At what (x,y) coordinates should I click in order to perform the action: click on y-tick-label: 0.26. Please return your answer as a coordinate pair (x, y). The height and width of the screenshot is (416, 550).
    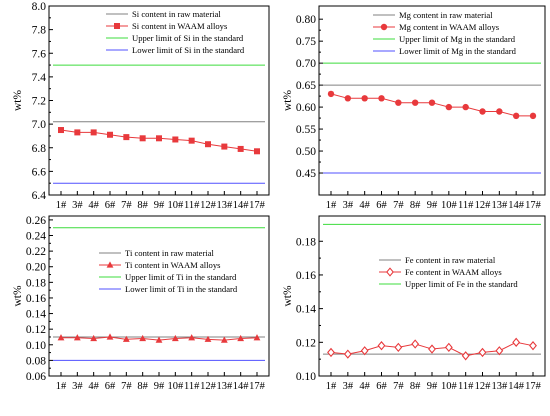
    Looking at the image, I should click on (36, 221).